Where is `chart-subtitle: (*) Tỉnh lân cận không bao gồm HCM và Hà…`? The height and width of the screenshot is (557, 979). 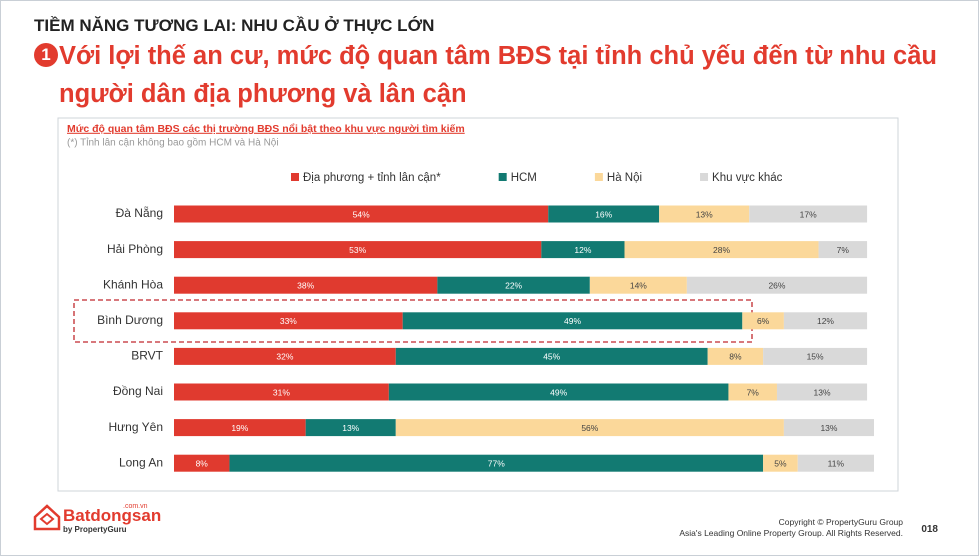 chart-subtitle: (*) Tỉnh lân cận không bao gồm HCM và Hà… is located at coordinates (173, 143).